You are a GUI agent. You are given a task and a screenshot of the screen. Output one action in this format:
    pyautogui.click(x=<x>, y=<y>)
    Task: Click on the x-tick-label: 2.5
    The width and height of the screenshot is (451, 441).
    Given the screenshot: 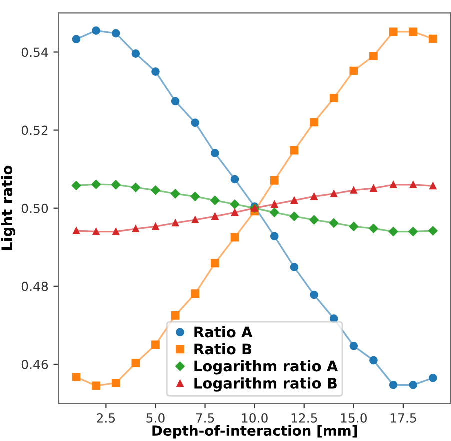 What is the action you would take?
    pyautogui.click(x=106, y=418)
    